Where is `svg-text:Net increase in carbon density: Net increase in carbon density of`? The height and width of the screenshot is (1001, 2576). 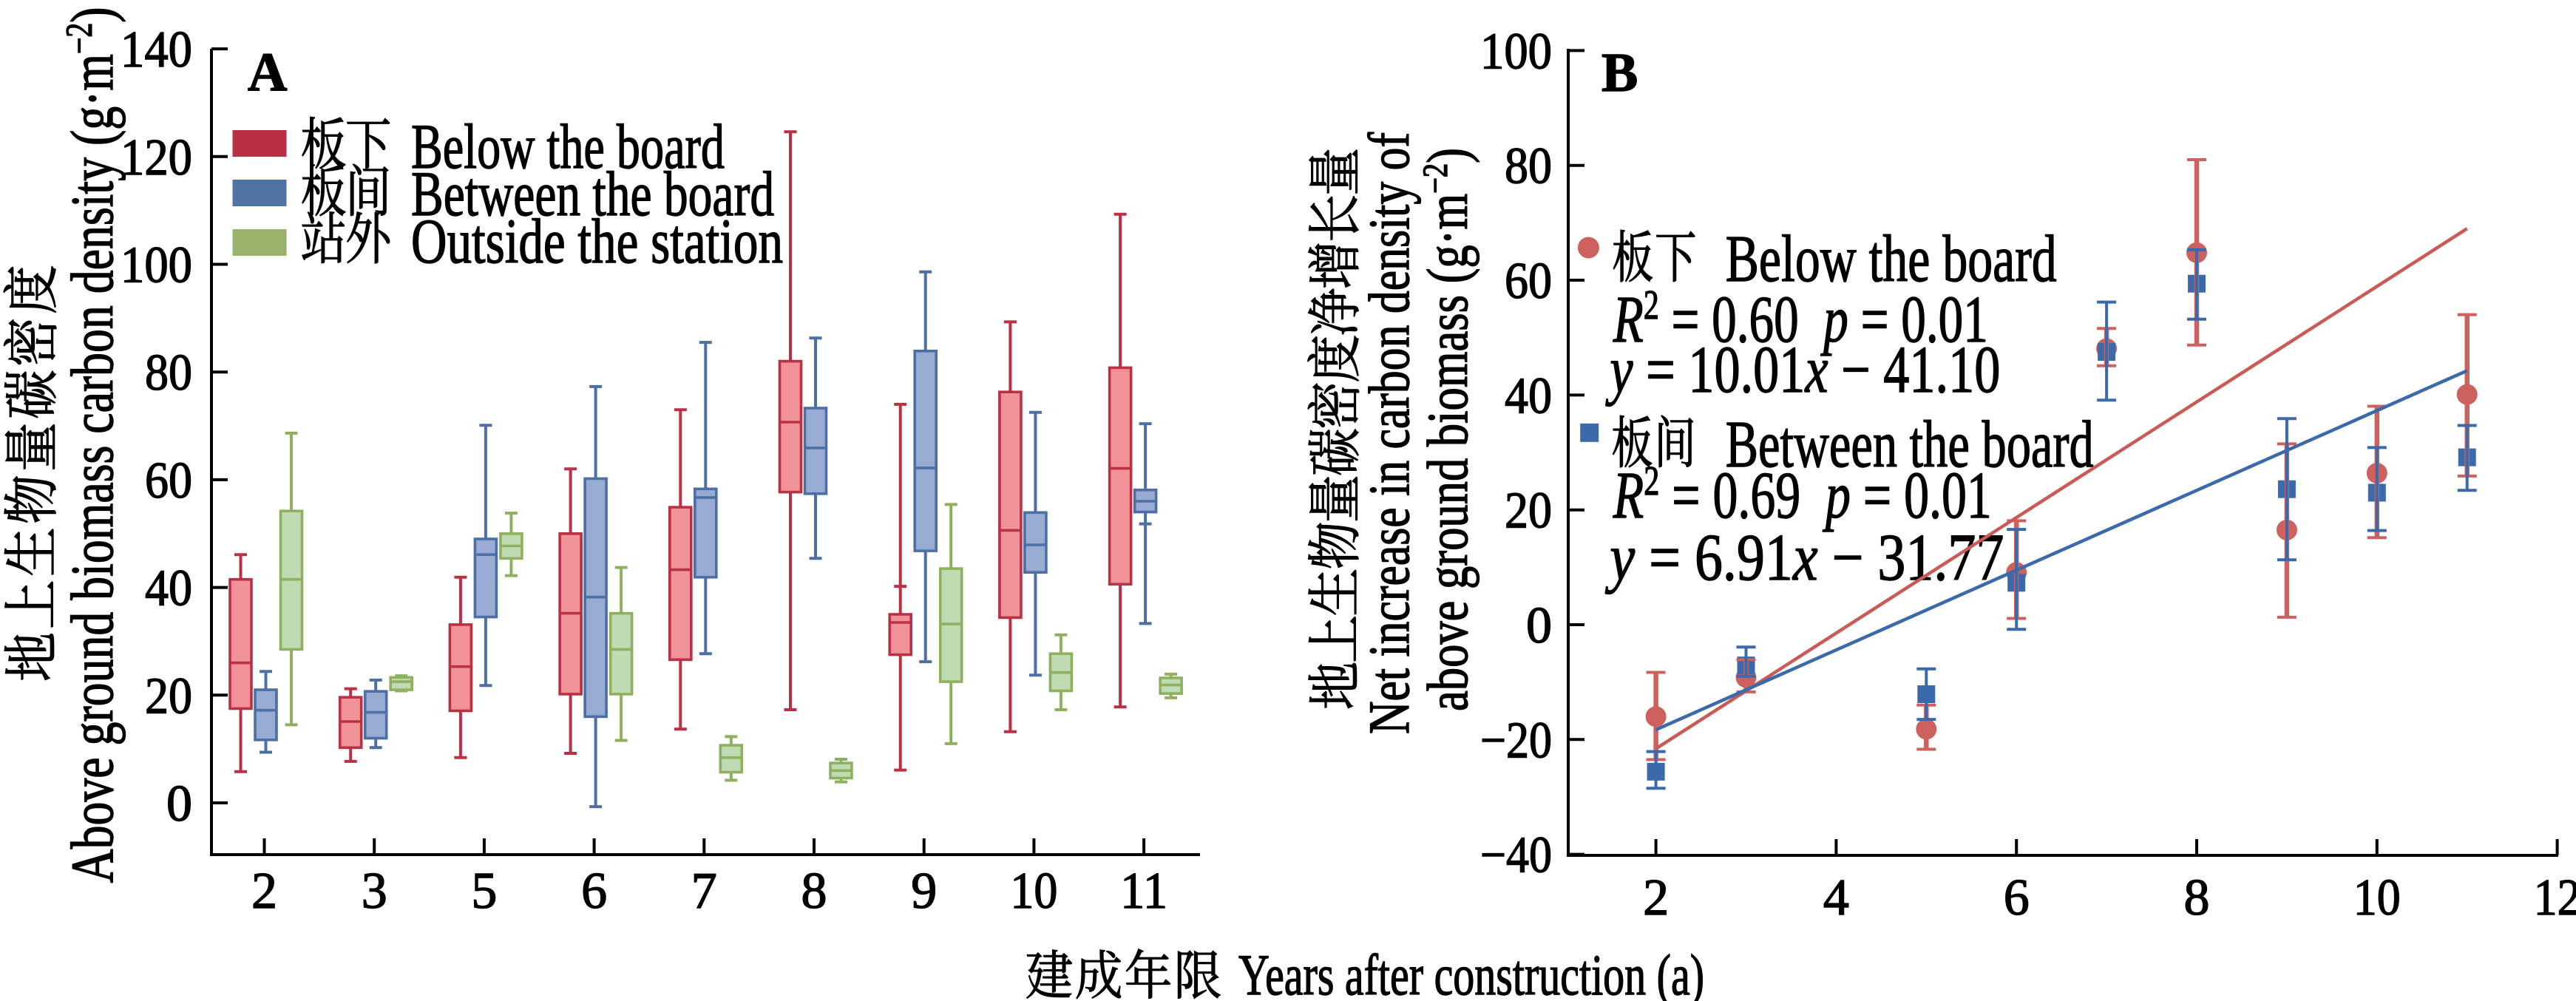 svg-text:Net increase in carbon density: Net increase in carbon density of is located at coordinates (1389, 433).